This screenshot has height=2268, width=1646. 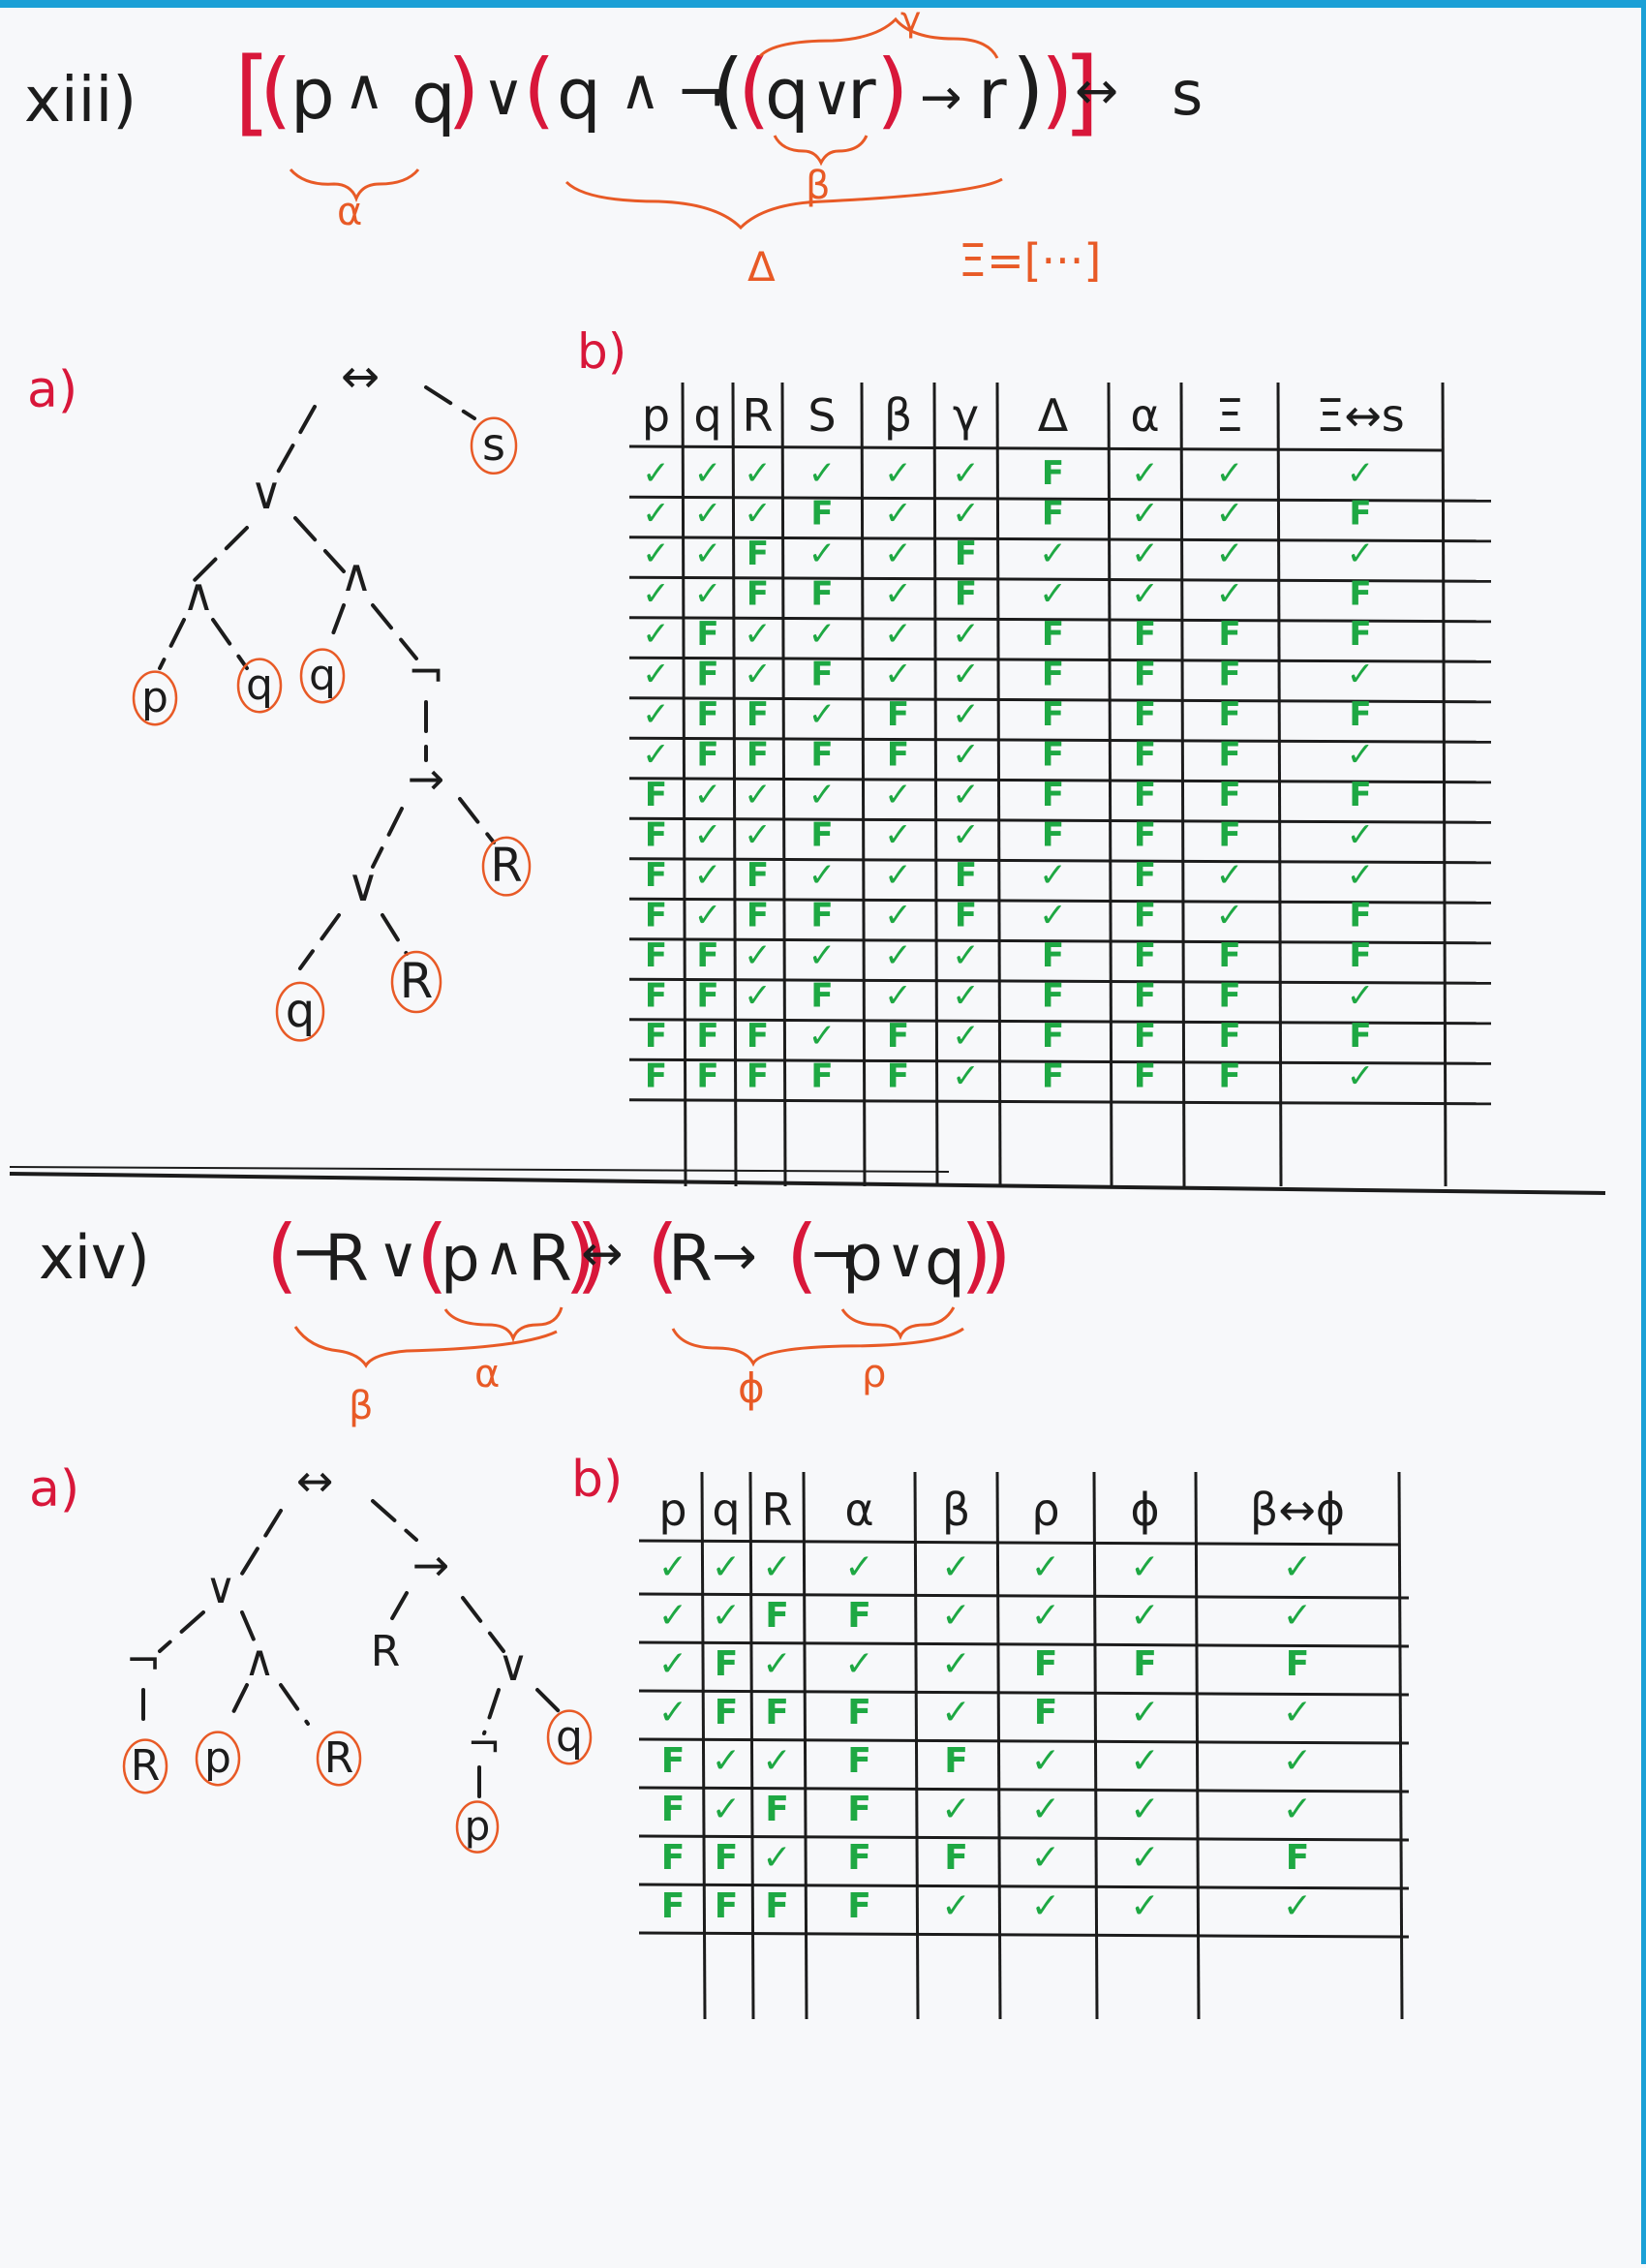 I want to click on formula-var-r: r, so click(x=862, y=94).